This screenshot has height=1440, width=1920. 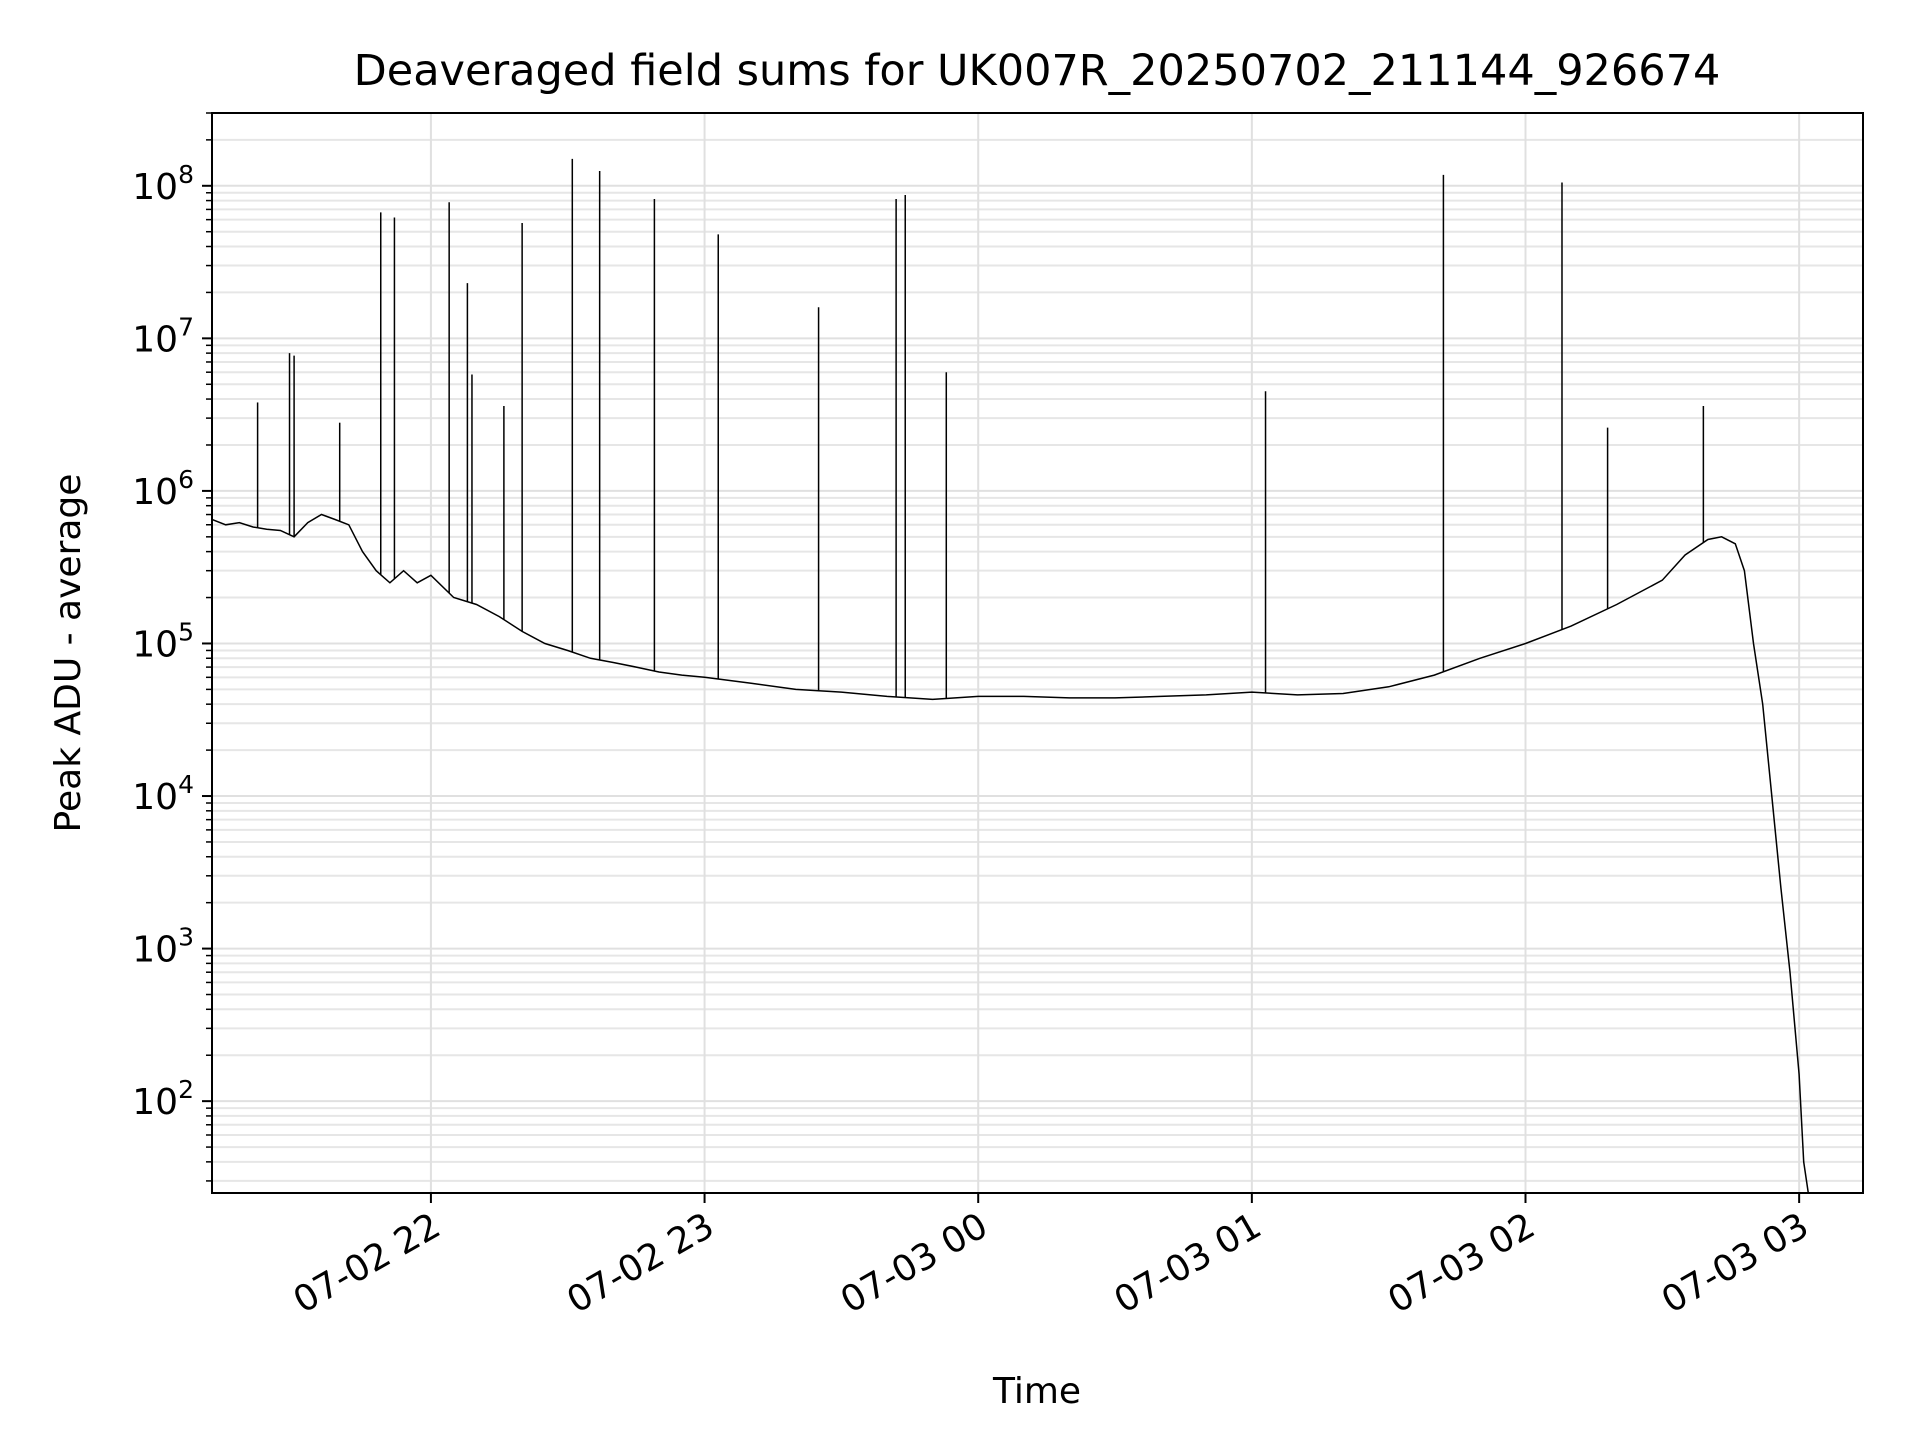 I want to click on y-tick-label: 10⁷, so click(x=163, y=336).